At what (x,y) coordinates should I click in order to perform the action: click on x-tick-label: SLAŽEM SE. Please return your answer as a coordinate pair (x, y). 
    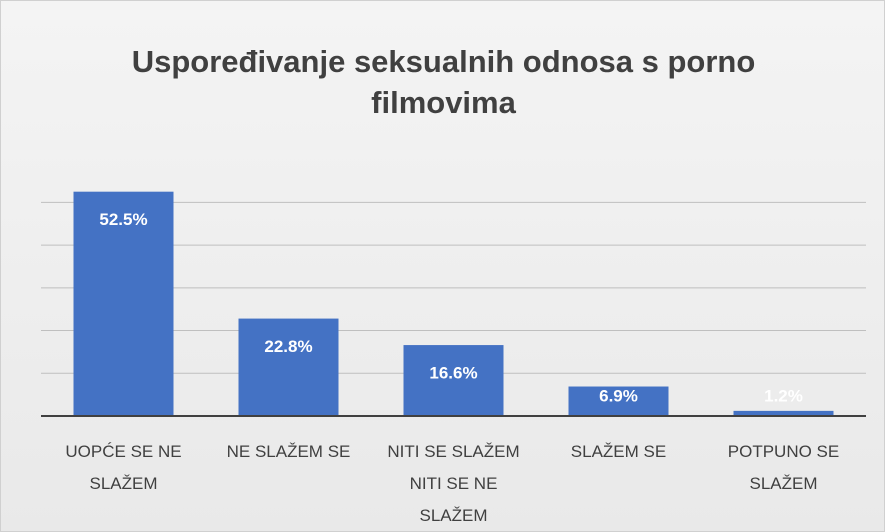
    Looking at the image, I should click on (618, 451).